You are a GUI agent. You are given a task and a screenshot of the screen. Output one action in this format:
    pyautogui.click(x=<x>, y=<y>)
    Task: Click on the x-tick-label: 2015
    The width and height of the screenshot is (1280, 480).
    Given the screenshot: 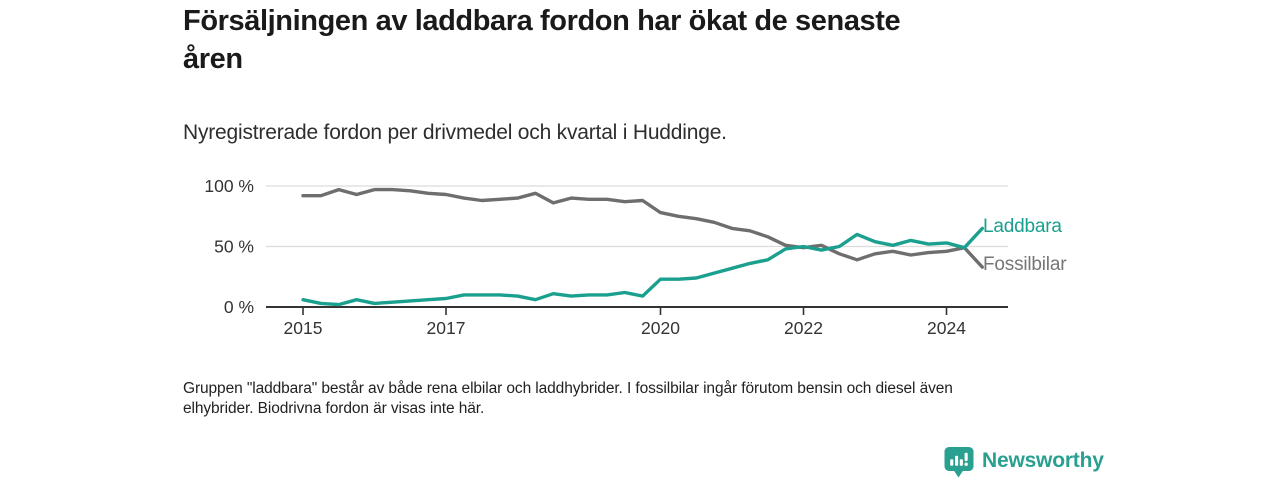 What is the action you would take?
    pyautogui.click(x=303, y=328)
    